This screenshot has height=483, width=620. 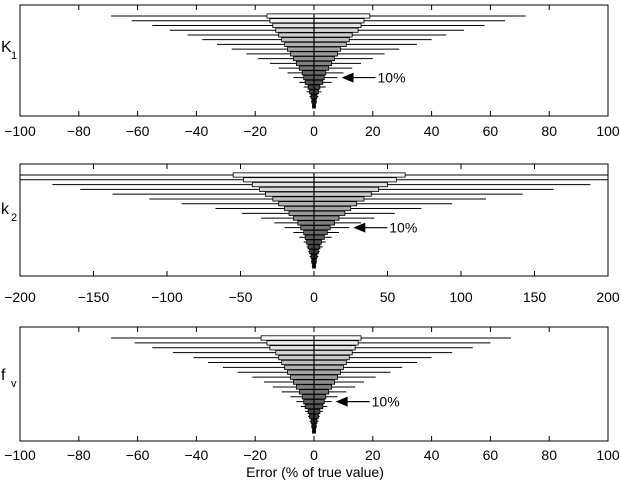 I want to click on x-tick-label: 150, so click(x=535, y=297).